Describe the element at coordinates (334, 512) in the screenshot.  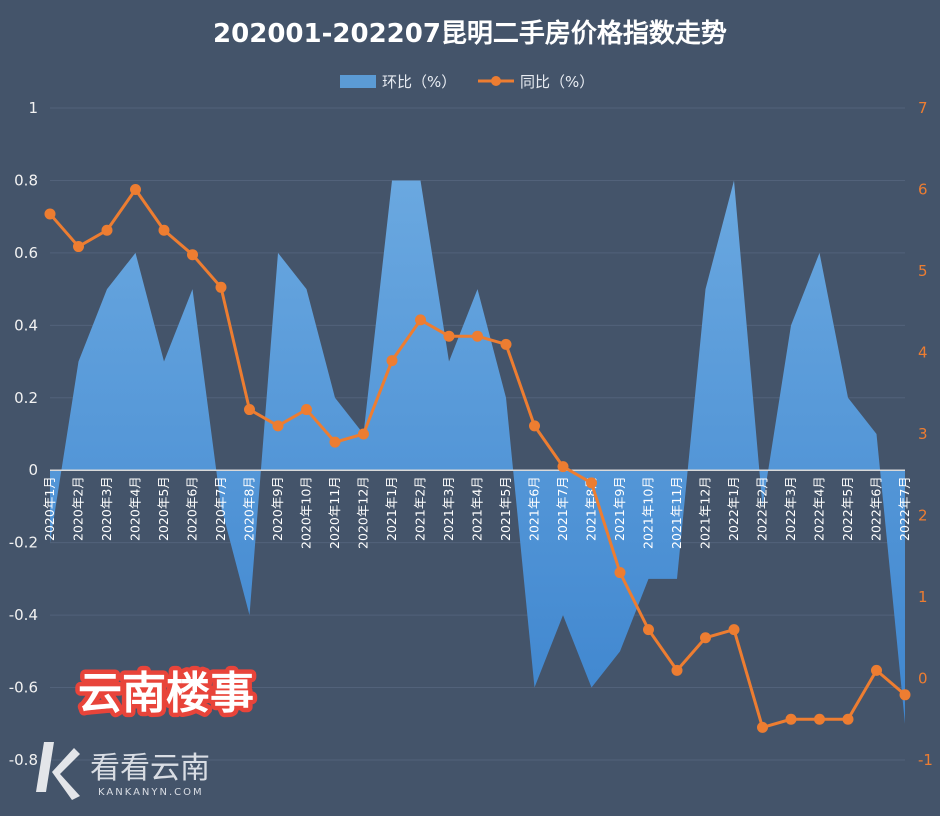
I see `x-category-label: 2020年11月` at that location.